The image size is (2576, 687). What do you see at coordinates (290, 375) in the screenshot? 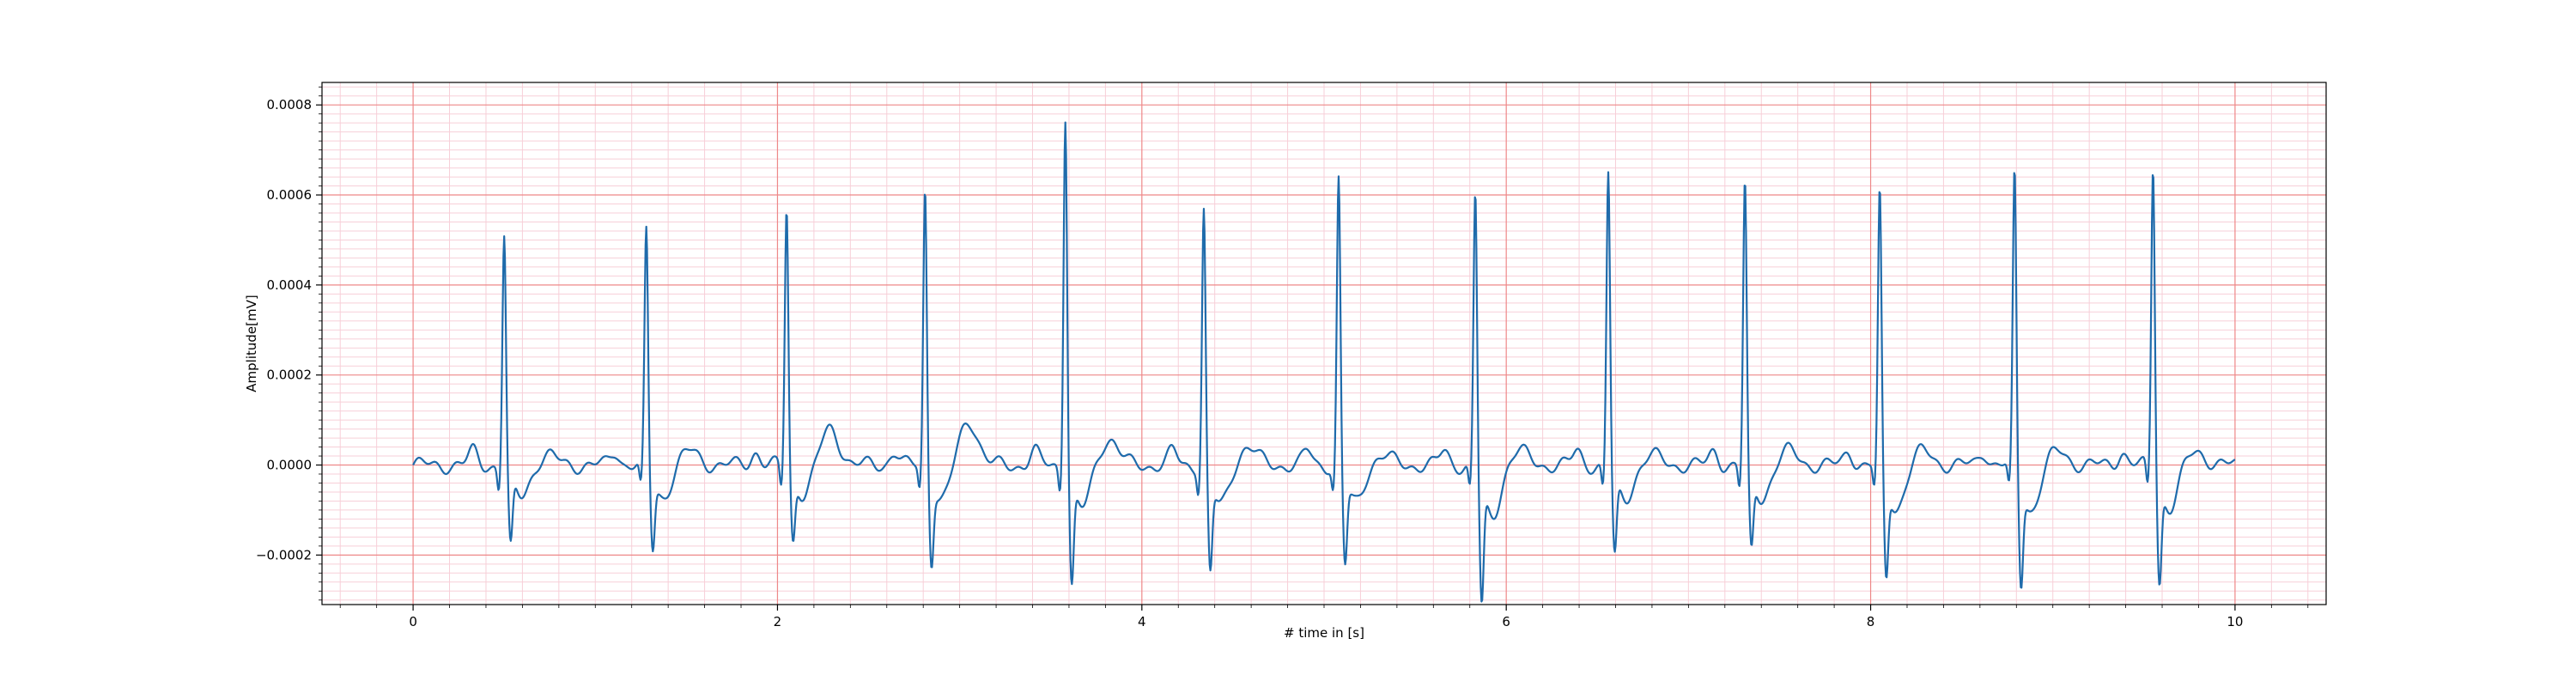
I see `y-tick-label: 0.0002` at bounding box center [290, 375].